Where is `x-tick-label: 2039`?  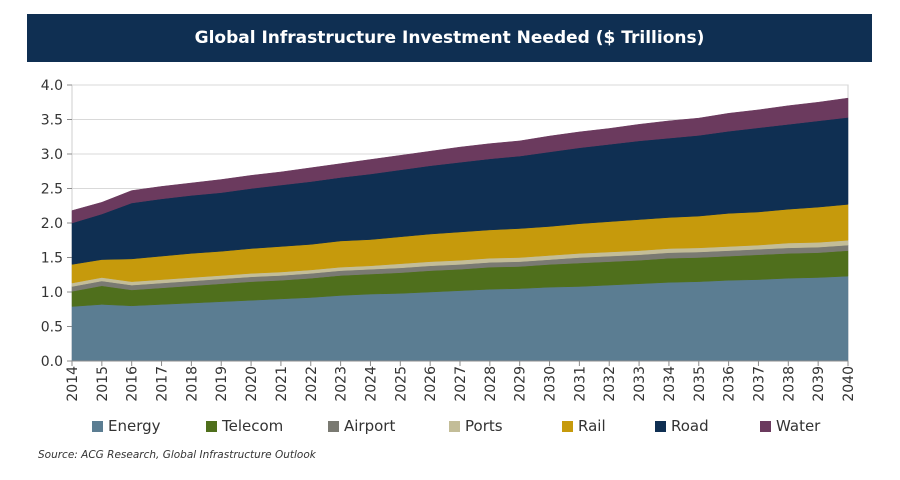 x-tick-label: 2039 is located at coordinates (819, 384).